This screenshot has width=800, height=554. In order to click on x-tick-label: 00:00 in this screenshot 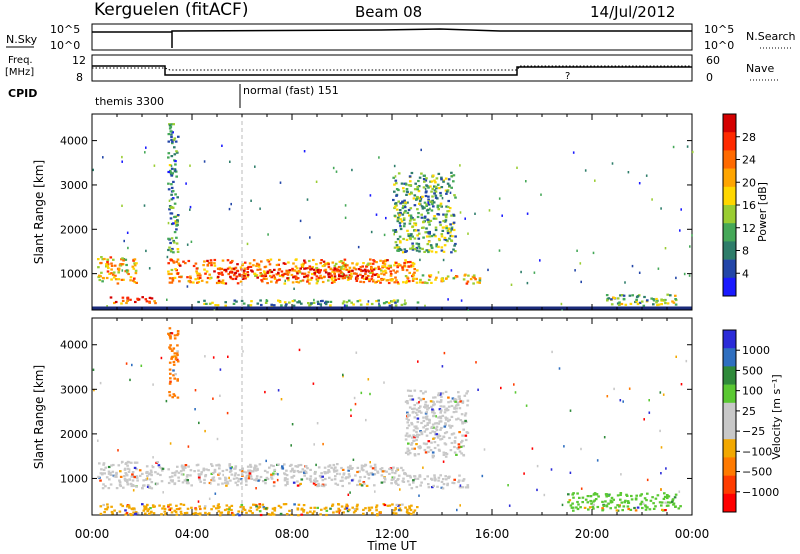, I will do `click(92, 534)`.